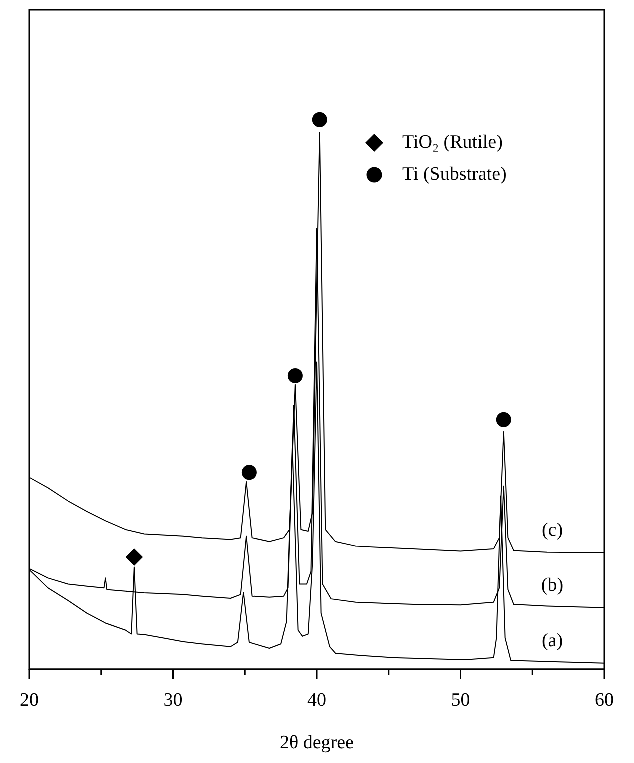 The image size is (634, 763). What do you see at coordinates (452, 142) in the screenshot?
I see `legend-label: TiO₂ (Rutile)` at bounding box center [452, 142].